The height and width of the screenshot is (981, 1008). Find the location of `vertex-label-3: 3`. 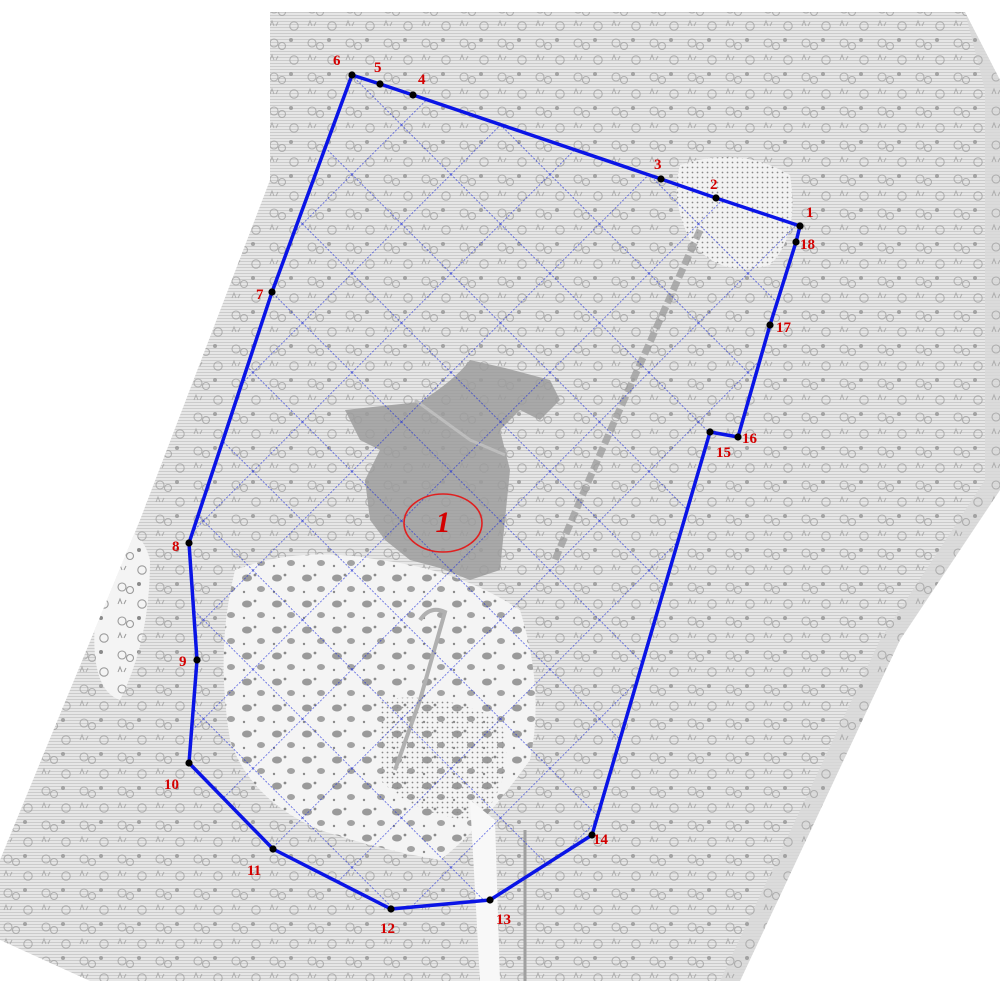

vertex-label-3: 3 is located at coordinates (658, 165).